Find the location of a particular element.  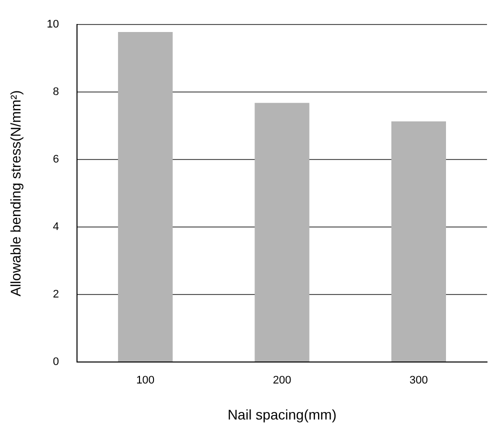

x-axis-title: Nail spacing(mm) is located at coordinates (282, 414).